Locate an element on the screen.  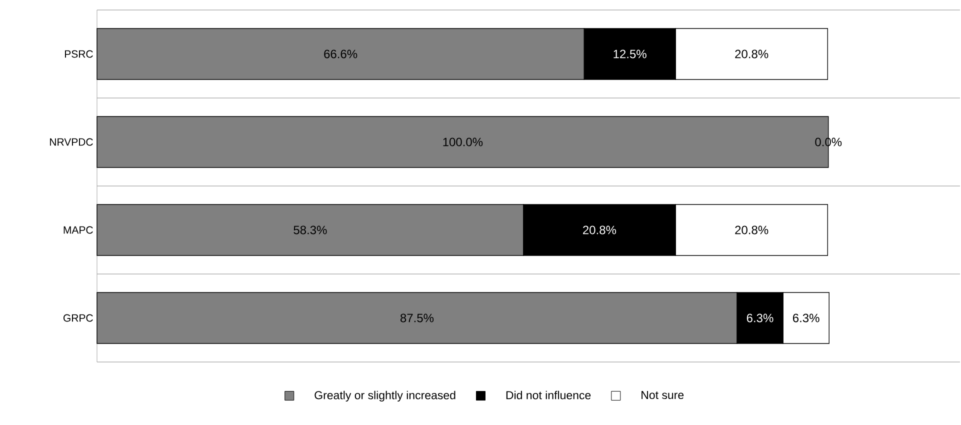
data-label: 58.3% is located at coordinates (310, 230).